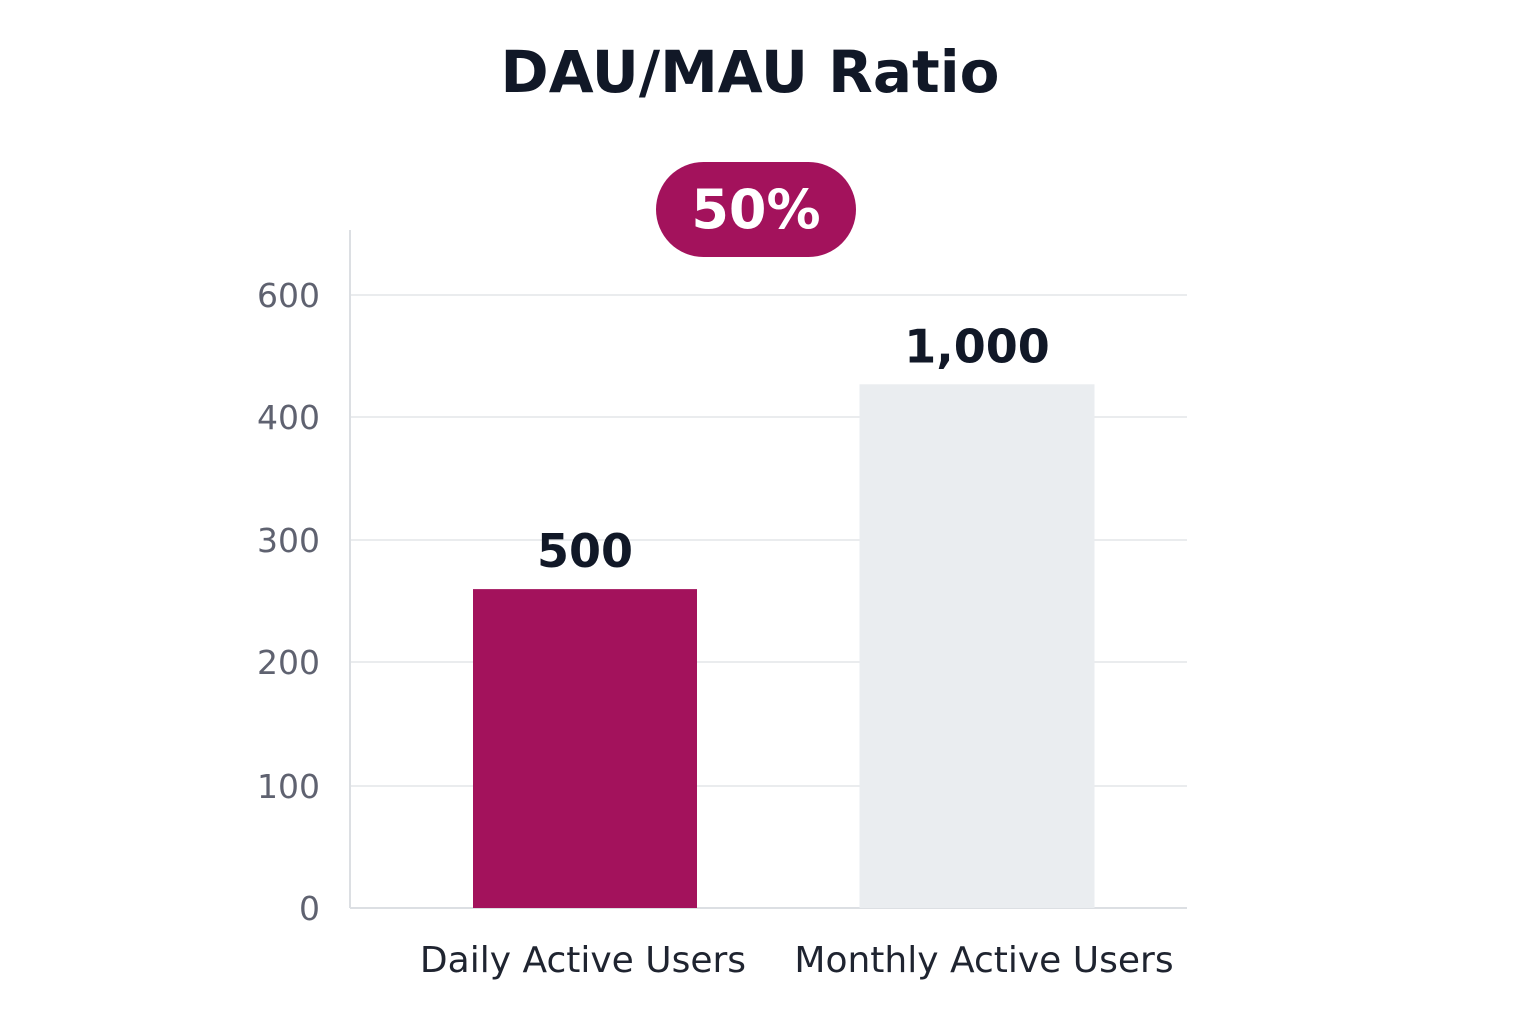 The width and height of the screenshot is (1536, 1024). Describe the element at coordinates (750, 72) in the screenshot. I see `chart-title: DAU/MAU Ratio` at that location.